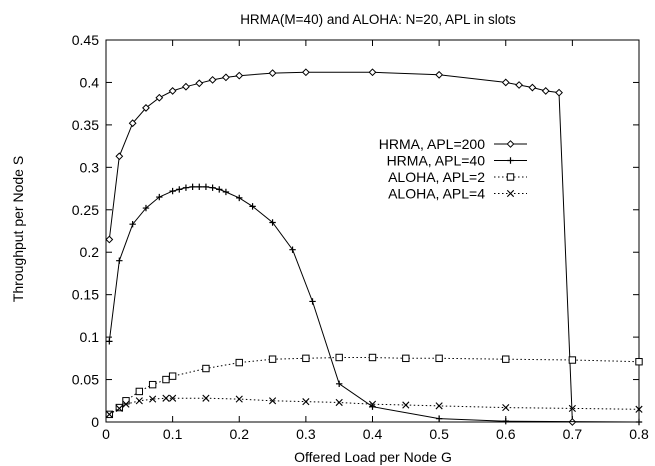 The image size is (655, 466). What do you see at coordinates (90, 337) in the screenshot?
I see `y-tick-label: 0.1` at bounding box center [90, 337].